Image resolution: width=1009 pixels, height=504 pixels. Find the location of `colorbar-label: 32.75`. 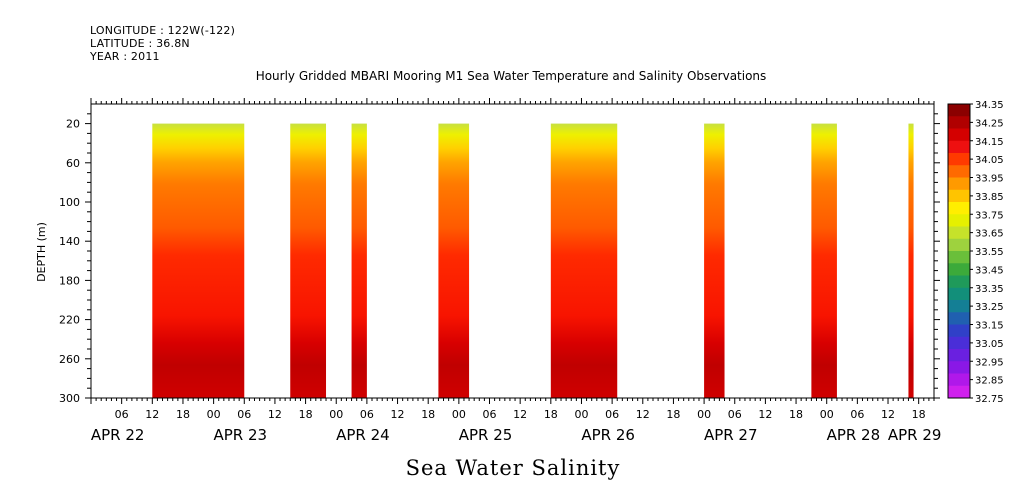

colorbar-label: 32.75 is located at coordinates (989, 399).